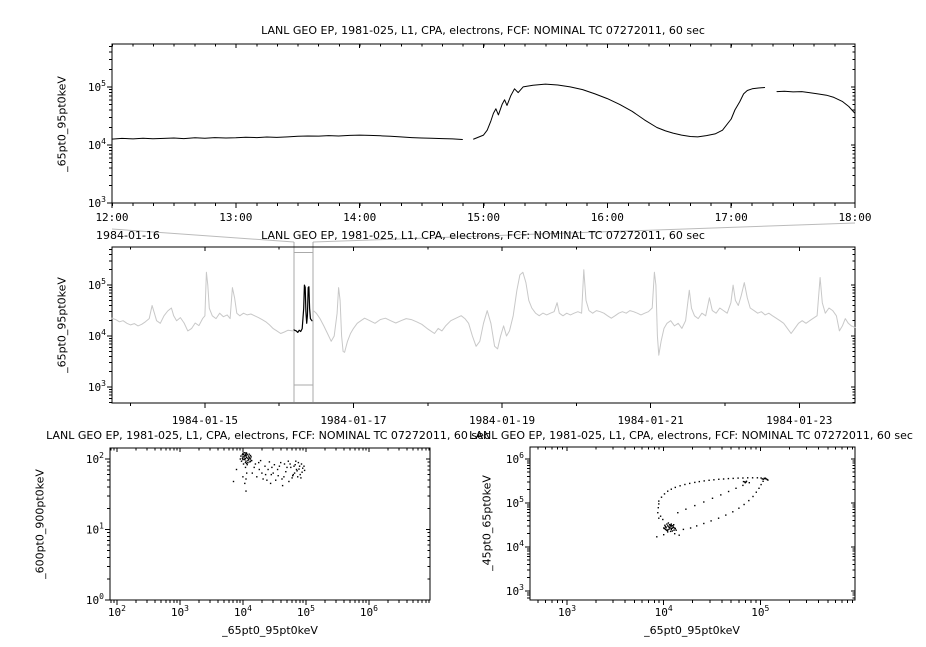  What do you see at coordinates (353, 420) in the screenshot?
I see `svg-text: 1984-01-17` at bounding box center [353, 420].